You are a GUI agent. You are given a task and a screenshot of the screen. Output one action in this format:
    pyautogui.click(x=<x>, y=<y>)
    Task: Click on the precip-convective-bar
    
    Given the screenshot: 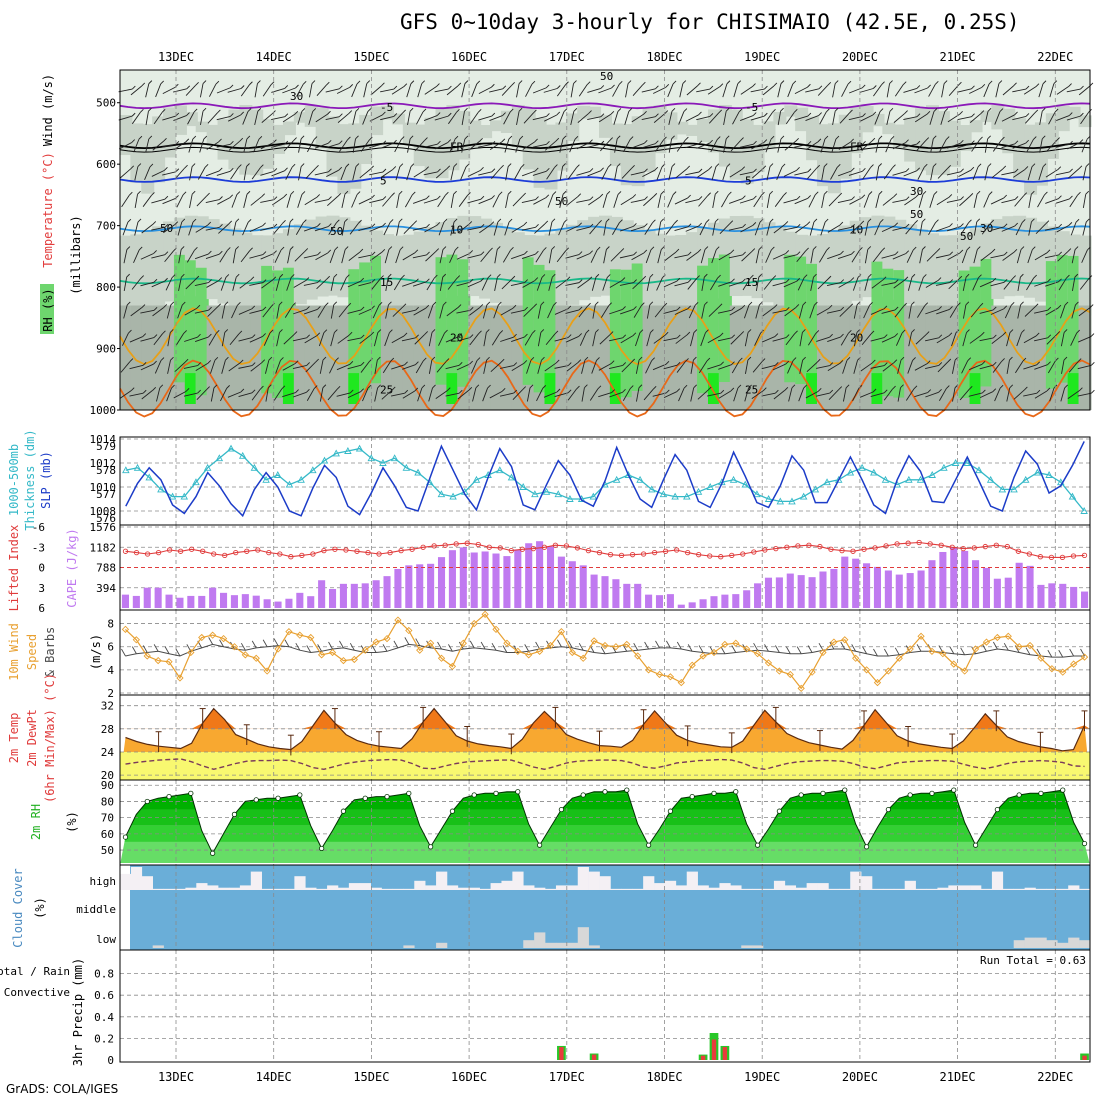 What is the action you would take?
    pyautogui.click(x=725, y=1053)
    